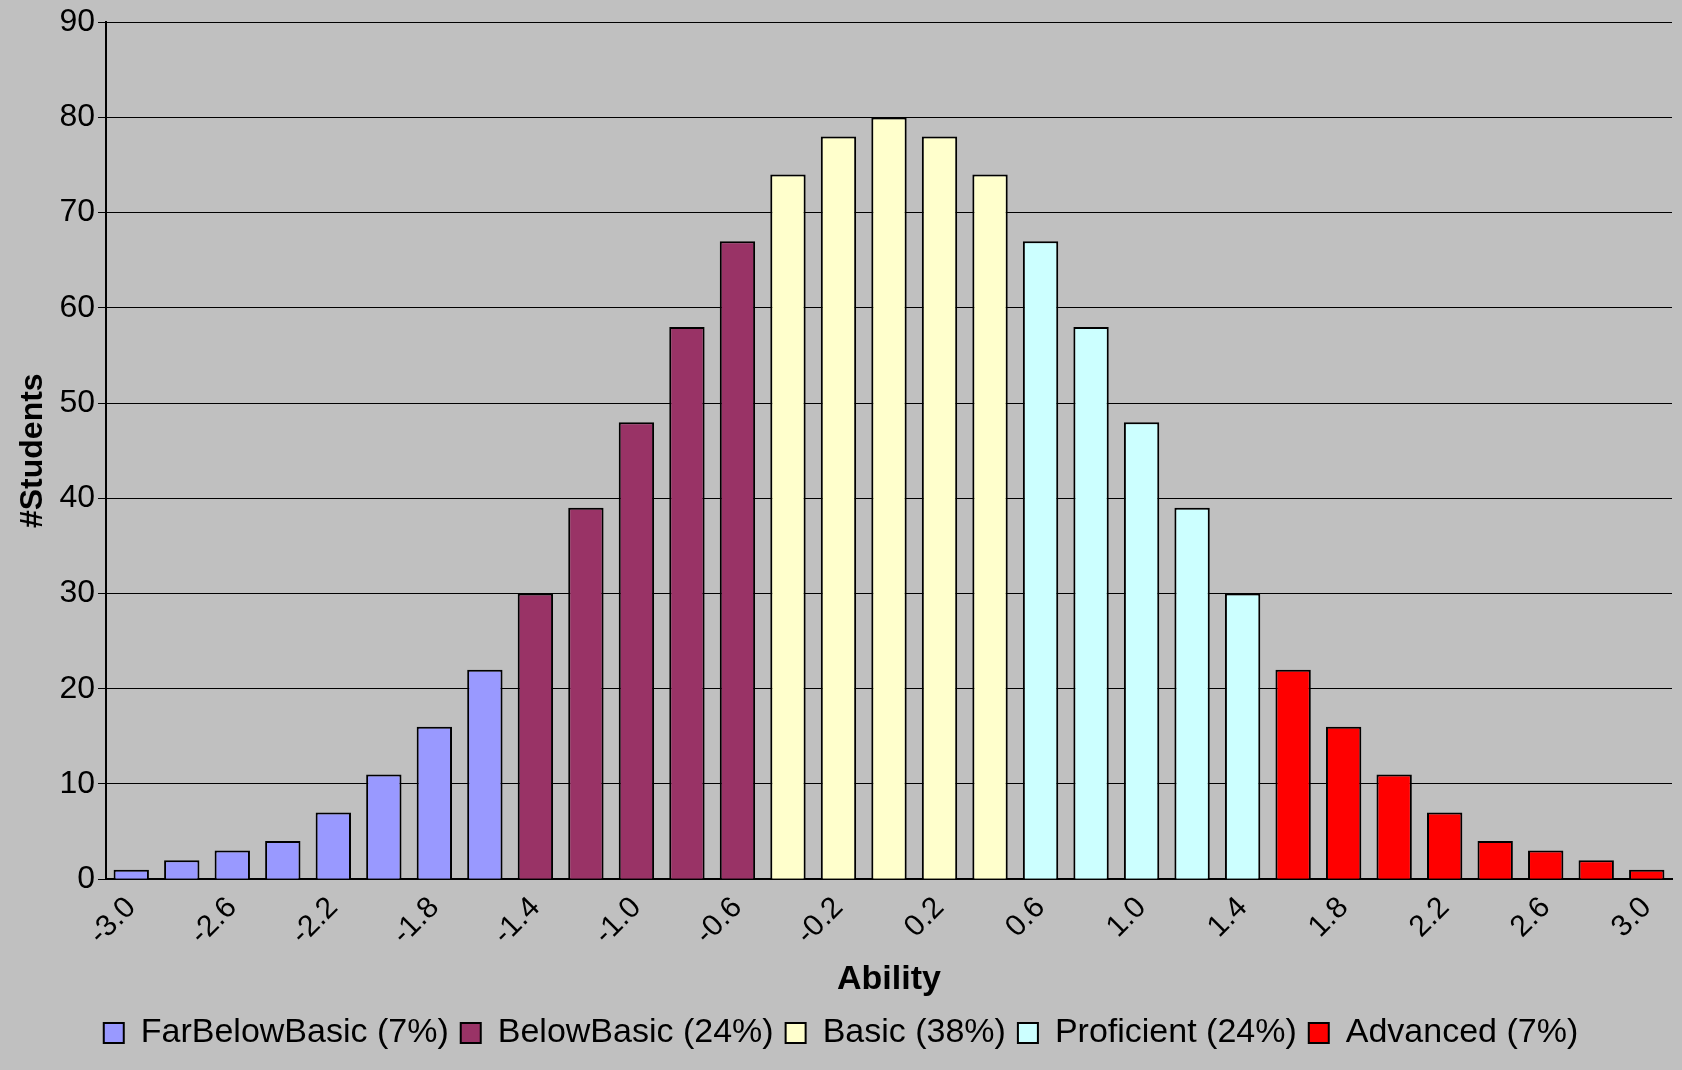 The width and height of the screenshot is (1682, 1070). What do you see at coordinates (294, 1030) in the screenshot?
I see `legend-label: FarBelowBasic (7%)` at bounding box center [294, 1030].